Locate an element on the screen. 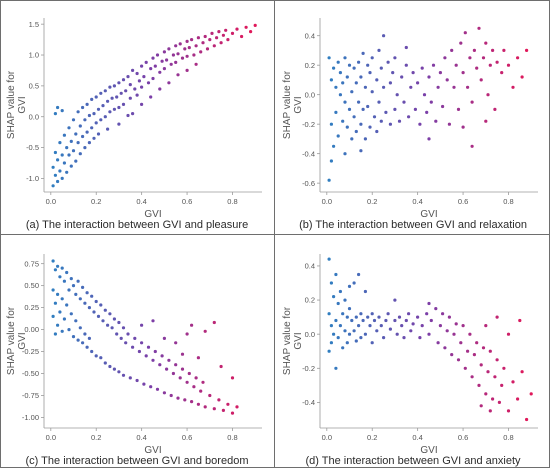 The height and width of the screenshot is (470, 550). y-tick-label: 0.50 is located at coordinates (31, 285).